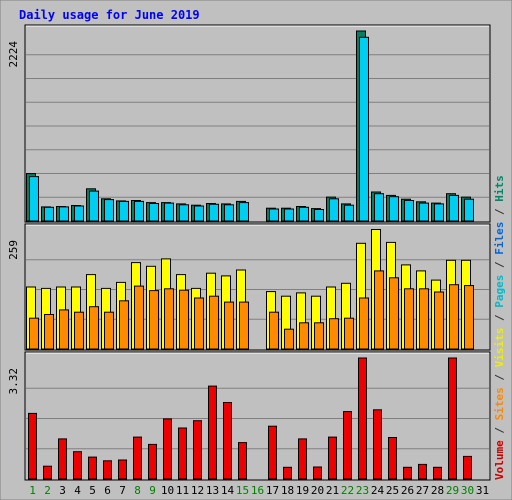  What do you see at coordinates (182, 490) in the screenshot?
I see `x-tick-day-11: 11` at bounding box center [182, 490].